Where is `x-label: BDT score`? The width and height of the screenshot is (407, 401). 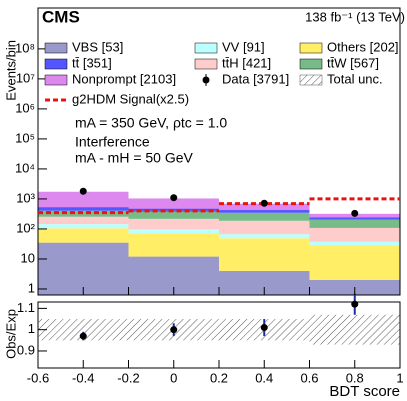 x-label: BDT score is located at coordinates (364, 391).